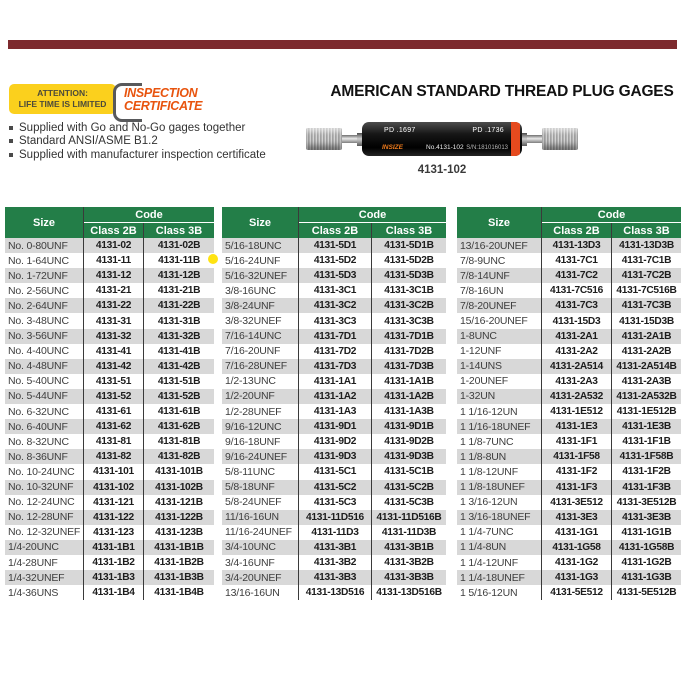  Describe the element at coordinates (113, 532) in the screenshot. I see `class-2b-code-cell: 4131-123` at that location.